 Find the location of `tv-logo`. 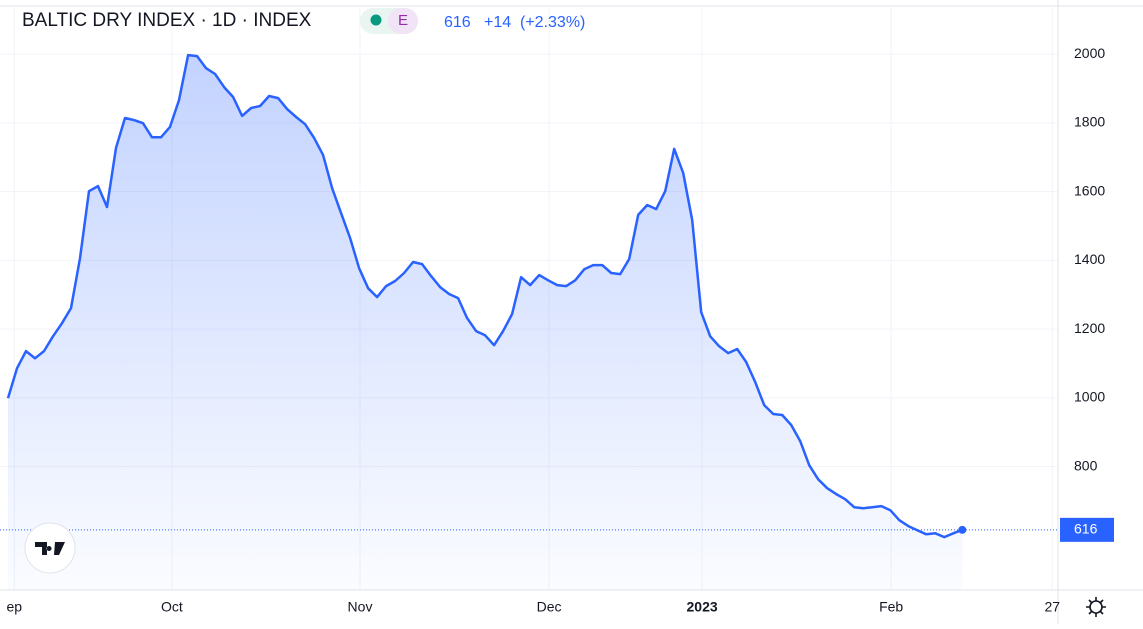

tv-logo is located at coordinates (50, 548).